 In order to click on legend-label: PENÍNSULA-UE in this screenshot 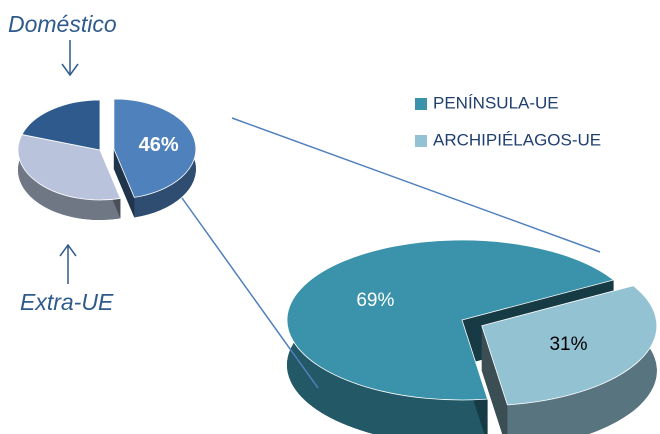, I will do `click(496, 102)`.